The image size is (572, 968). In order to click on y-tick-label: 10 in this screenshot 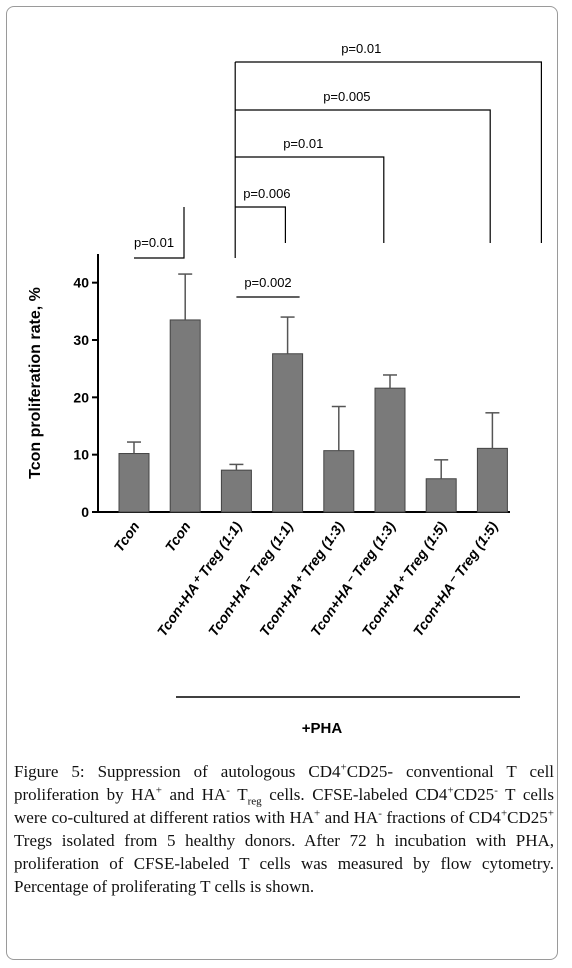, I will do `click(81, 455)`.